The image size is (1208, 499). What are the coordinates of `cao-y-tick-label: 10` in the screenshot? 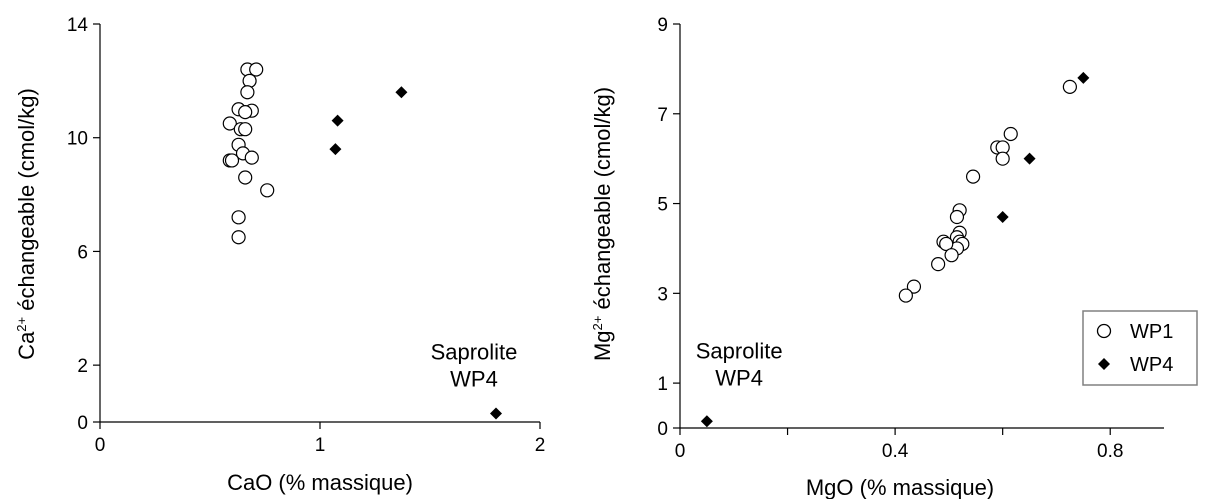 It's located at (77, 139).